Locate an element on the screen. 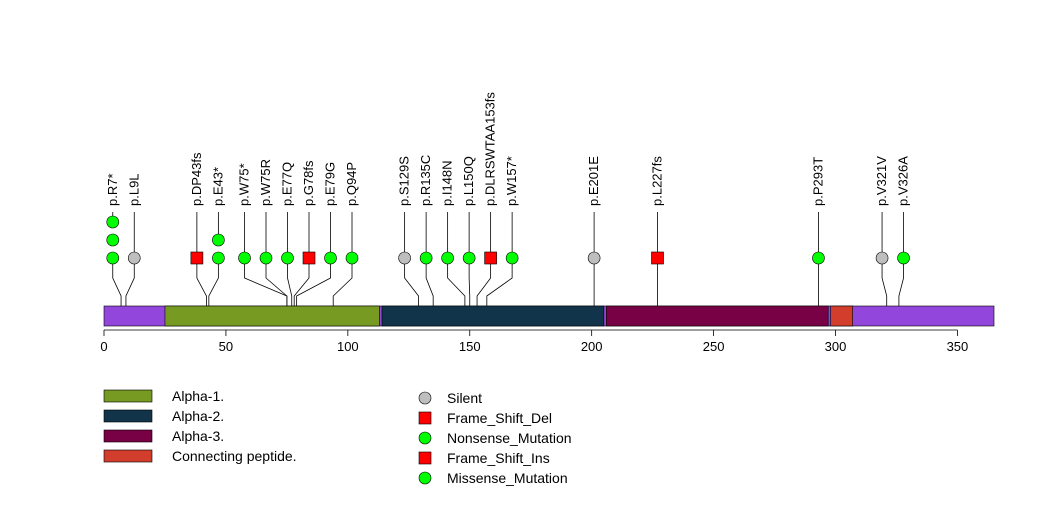  legend-domain-label: Alpha-3. is located at coordinates (198, 436).